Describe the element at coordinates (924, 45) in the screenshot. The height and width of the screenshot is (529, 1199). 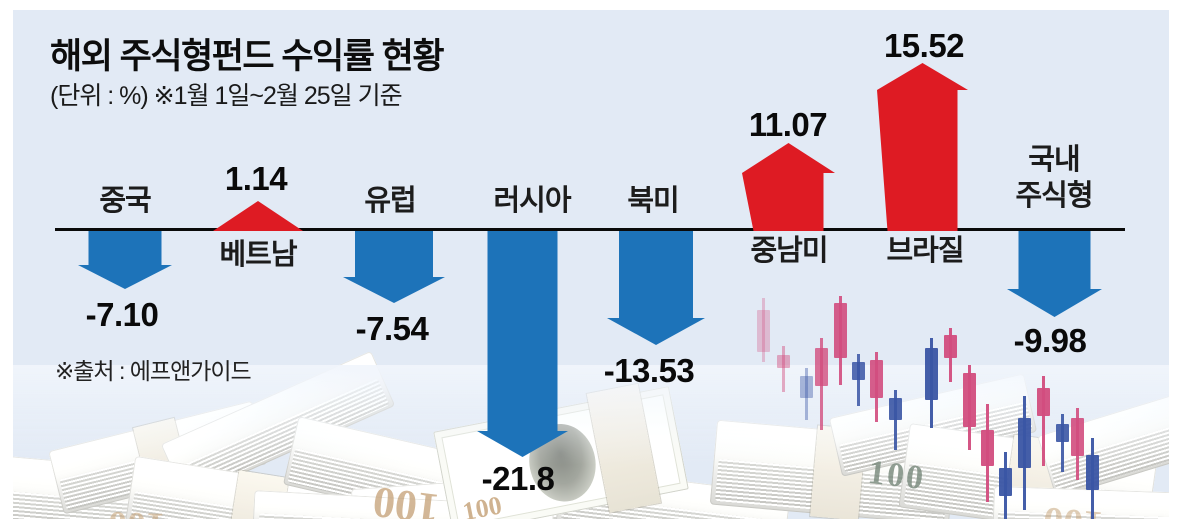
I see `category-value: 15.52` at that location.